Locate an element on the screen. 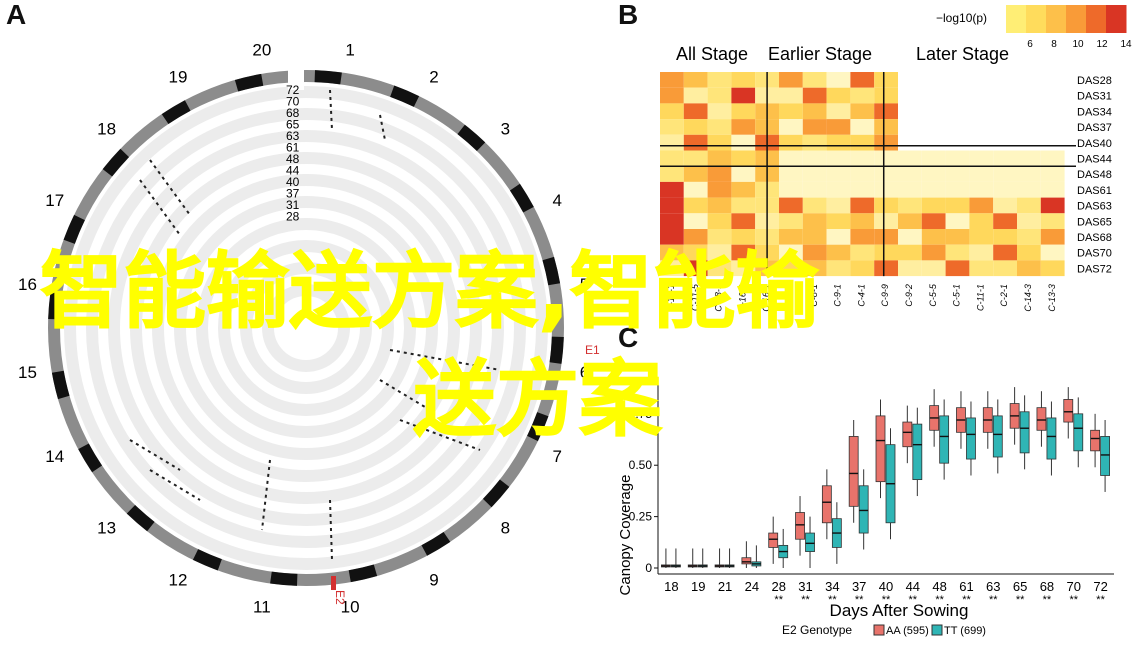 This screenshot has height=645, width=1136. chromosome-label: 2 is located at coordinates (433, 77).